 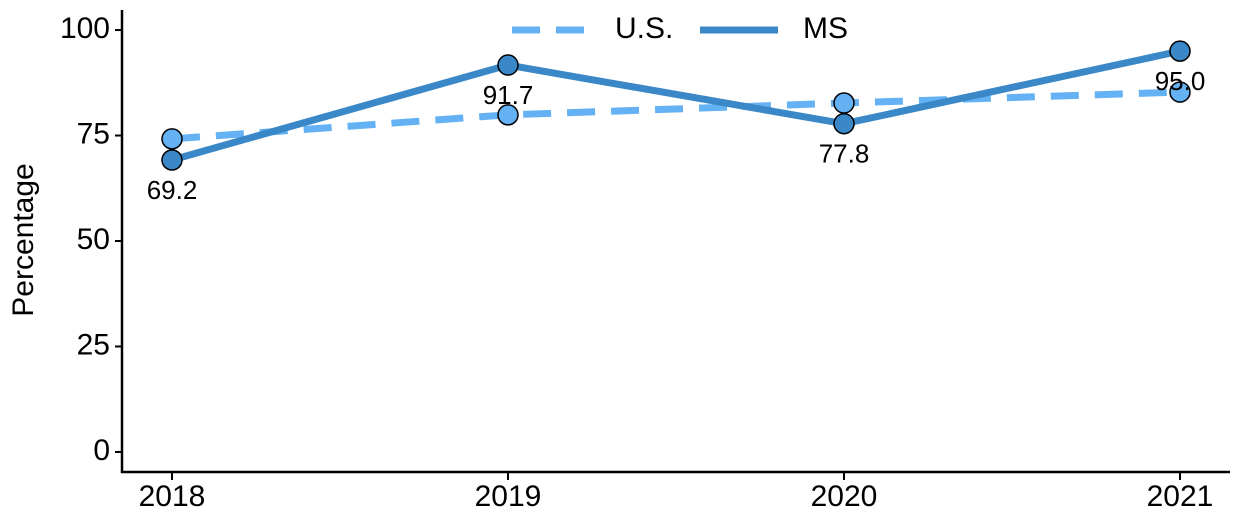 I want to click on y-axis-label: Percentage, so click(x=23, y=239).